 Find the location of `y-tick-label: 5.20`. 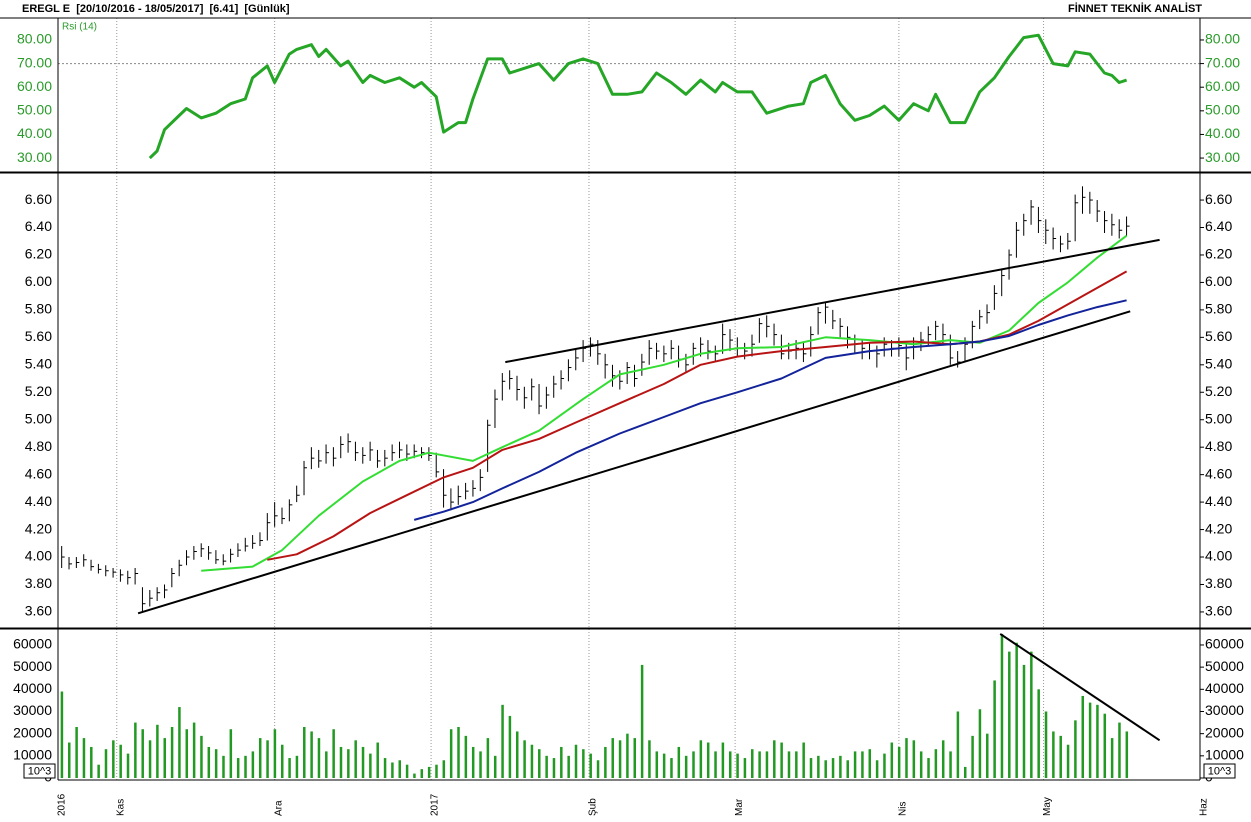

y-tick-label: 5.20 is located at coordinates (38, 391).